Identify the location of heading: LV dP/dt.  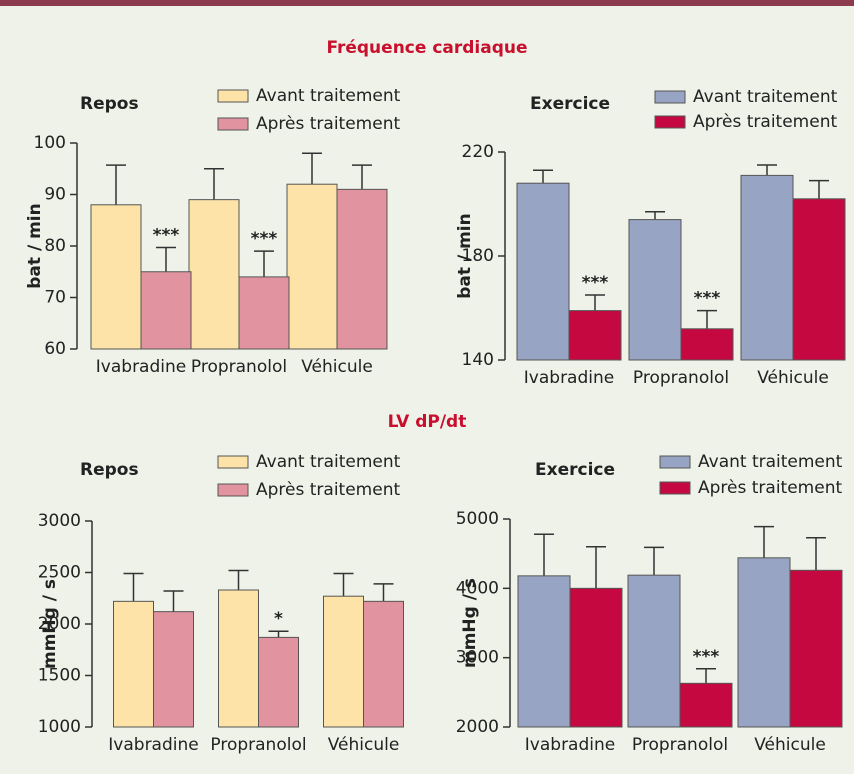
(427, 422).